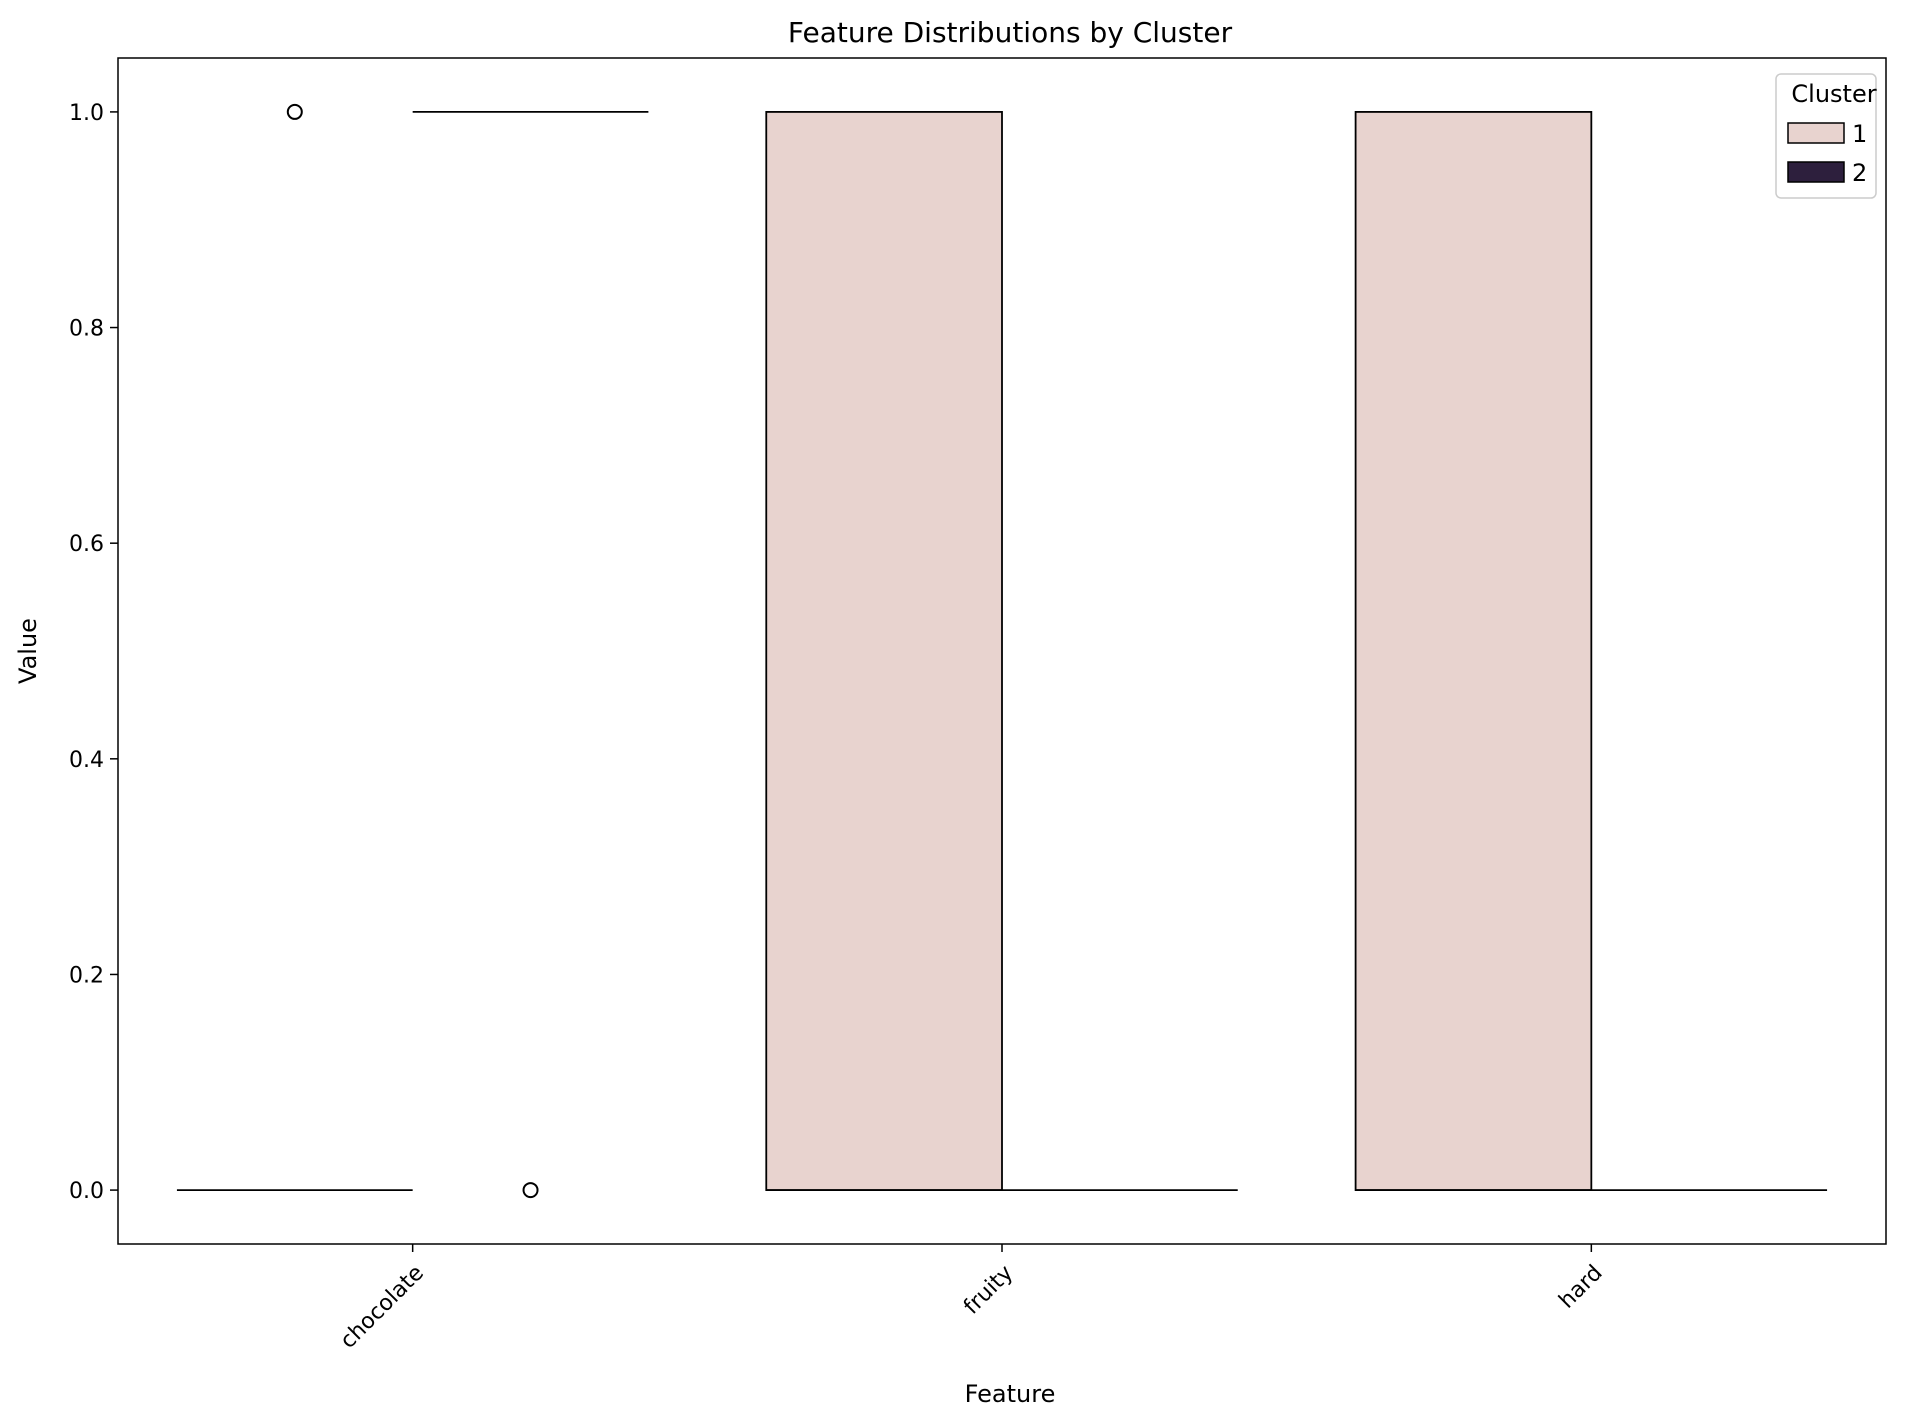 The height and width of the screenshot is (1426, 1921). I want to click on y-tick-label: 0.0, so click(86, 1191).